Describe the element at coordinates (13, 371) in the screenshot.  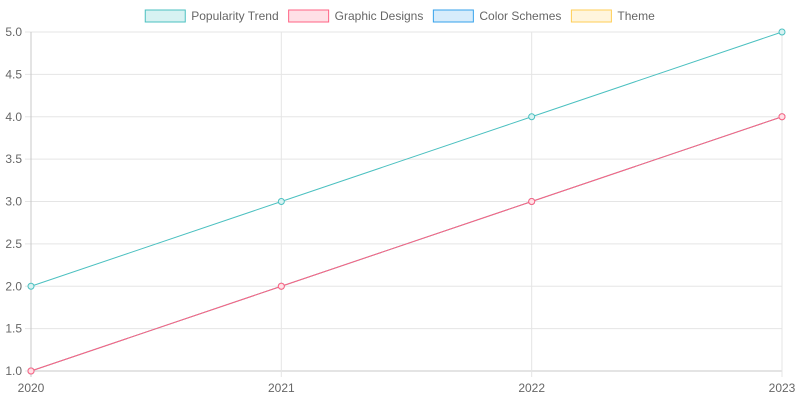
I see `y-tick-label: 1.0` at that location.